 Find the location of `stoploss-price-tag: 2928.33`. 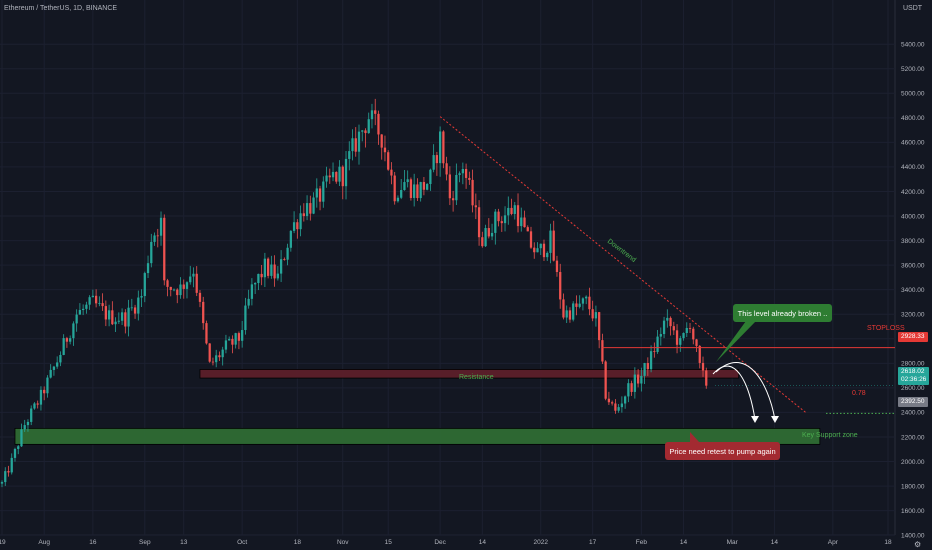

stoploss-price-tag: 2928.33 is located at coordinates (913, 337).